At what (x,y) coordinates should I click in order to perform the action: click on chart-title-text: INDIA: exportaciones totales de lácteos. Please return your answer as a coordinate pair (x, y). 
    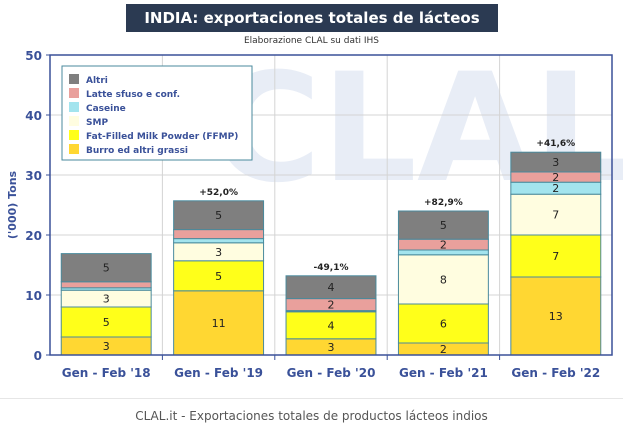
    Looking at the image, I should click on (312, 18).